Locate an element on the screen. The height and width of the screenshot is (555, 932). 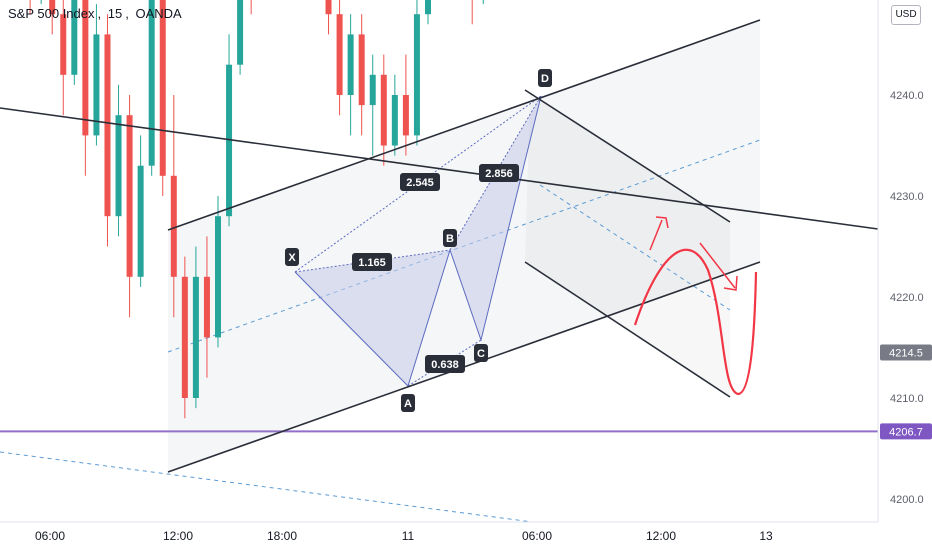
ratio-label: 0.638 is located at coordinates (445, 365).